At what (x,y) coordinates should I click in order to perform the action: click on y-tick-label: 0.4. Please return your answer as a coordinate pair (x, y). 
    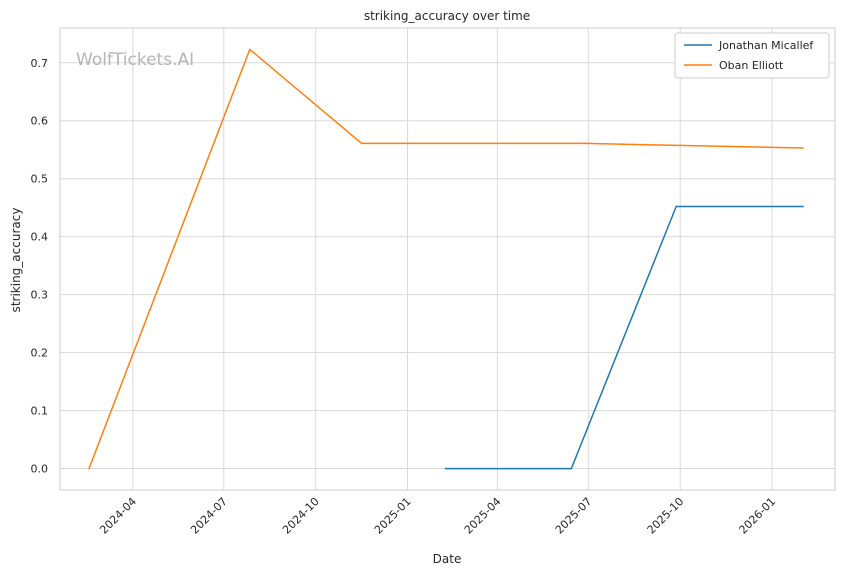
    Looking at the image, I should click on (40, 237).